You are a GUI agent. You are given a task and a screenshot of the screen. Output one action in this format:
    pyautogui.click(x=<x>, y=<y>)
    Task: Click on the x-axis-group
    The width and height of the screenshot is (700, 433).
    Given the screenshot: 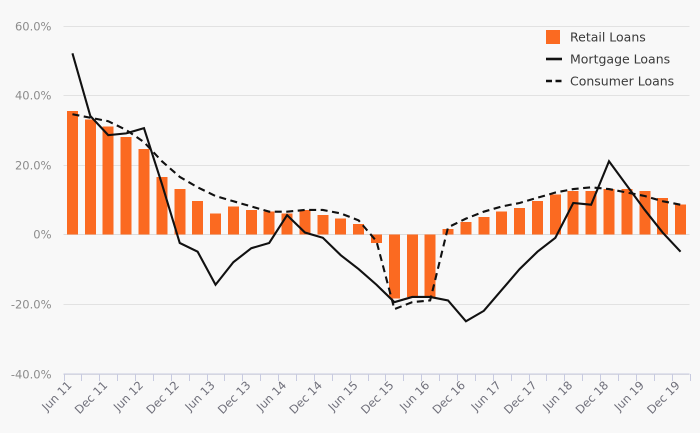 What is the action you would take?
    pyautogui.click(x=377, y=377)
    